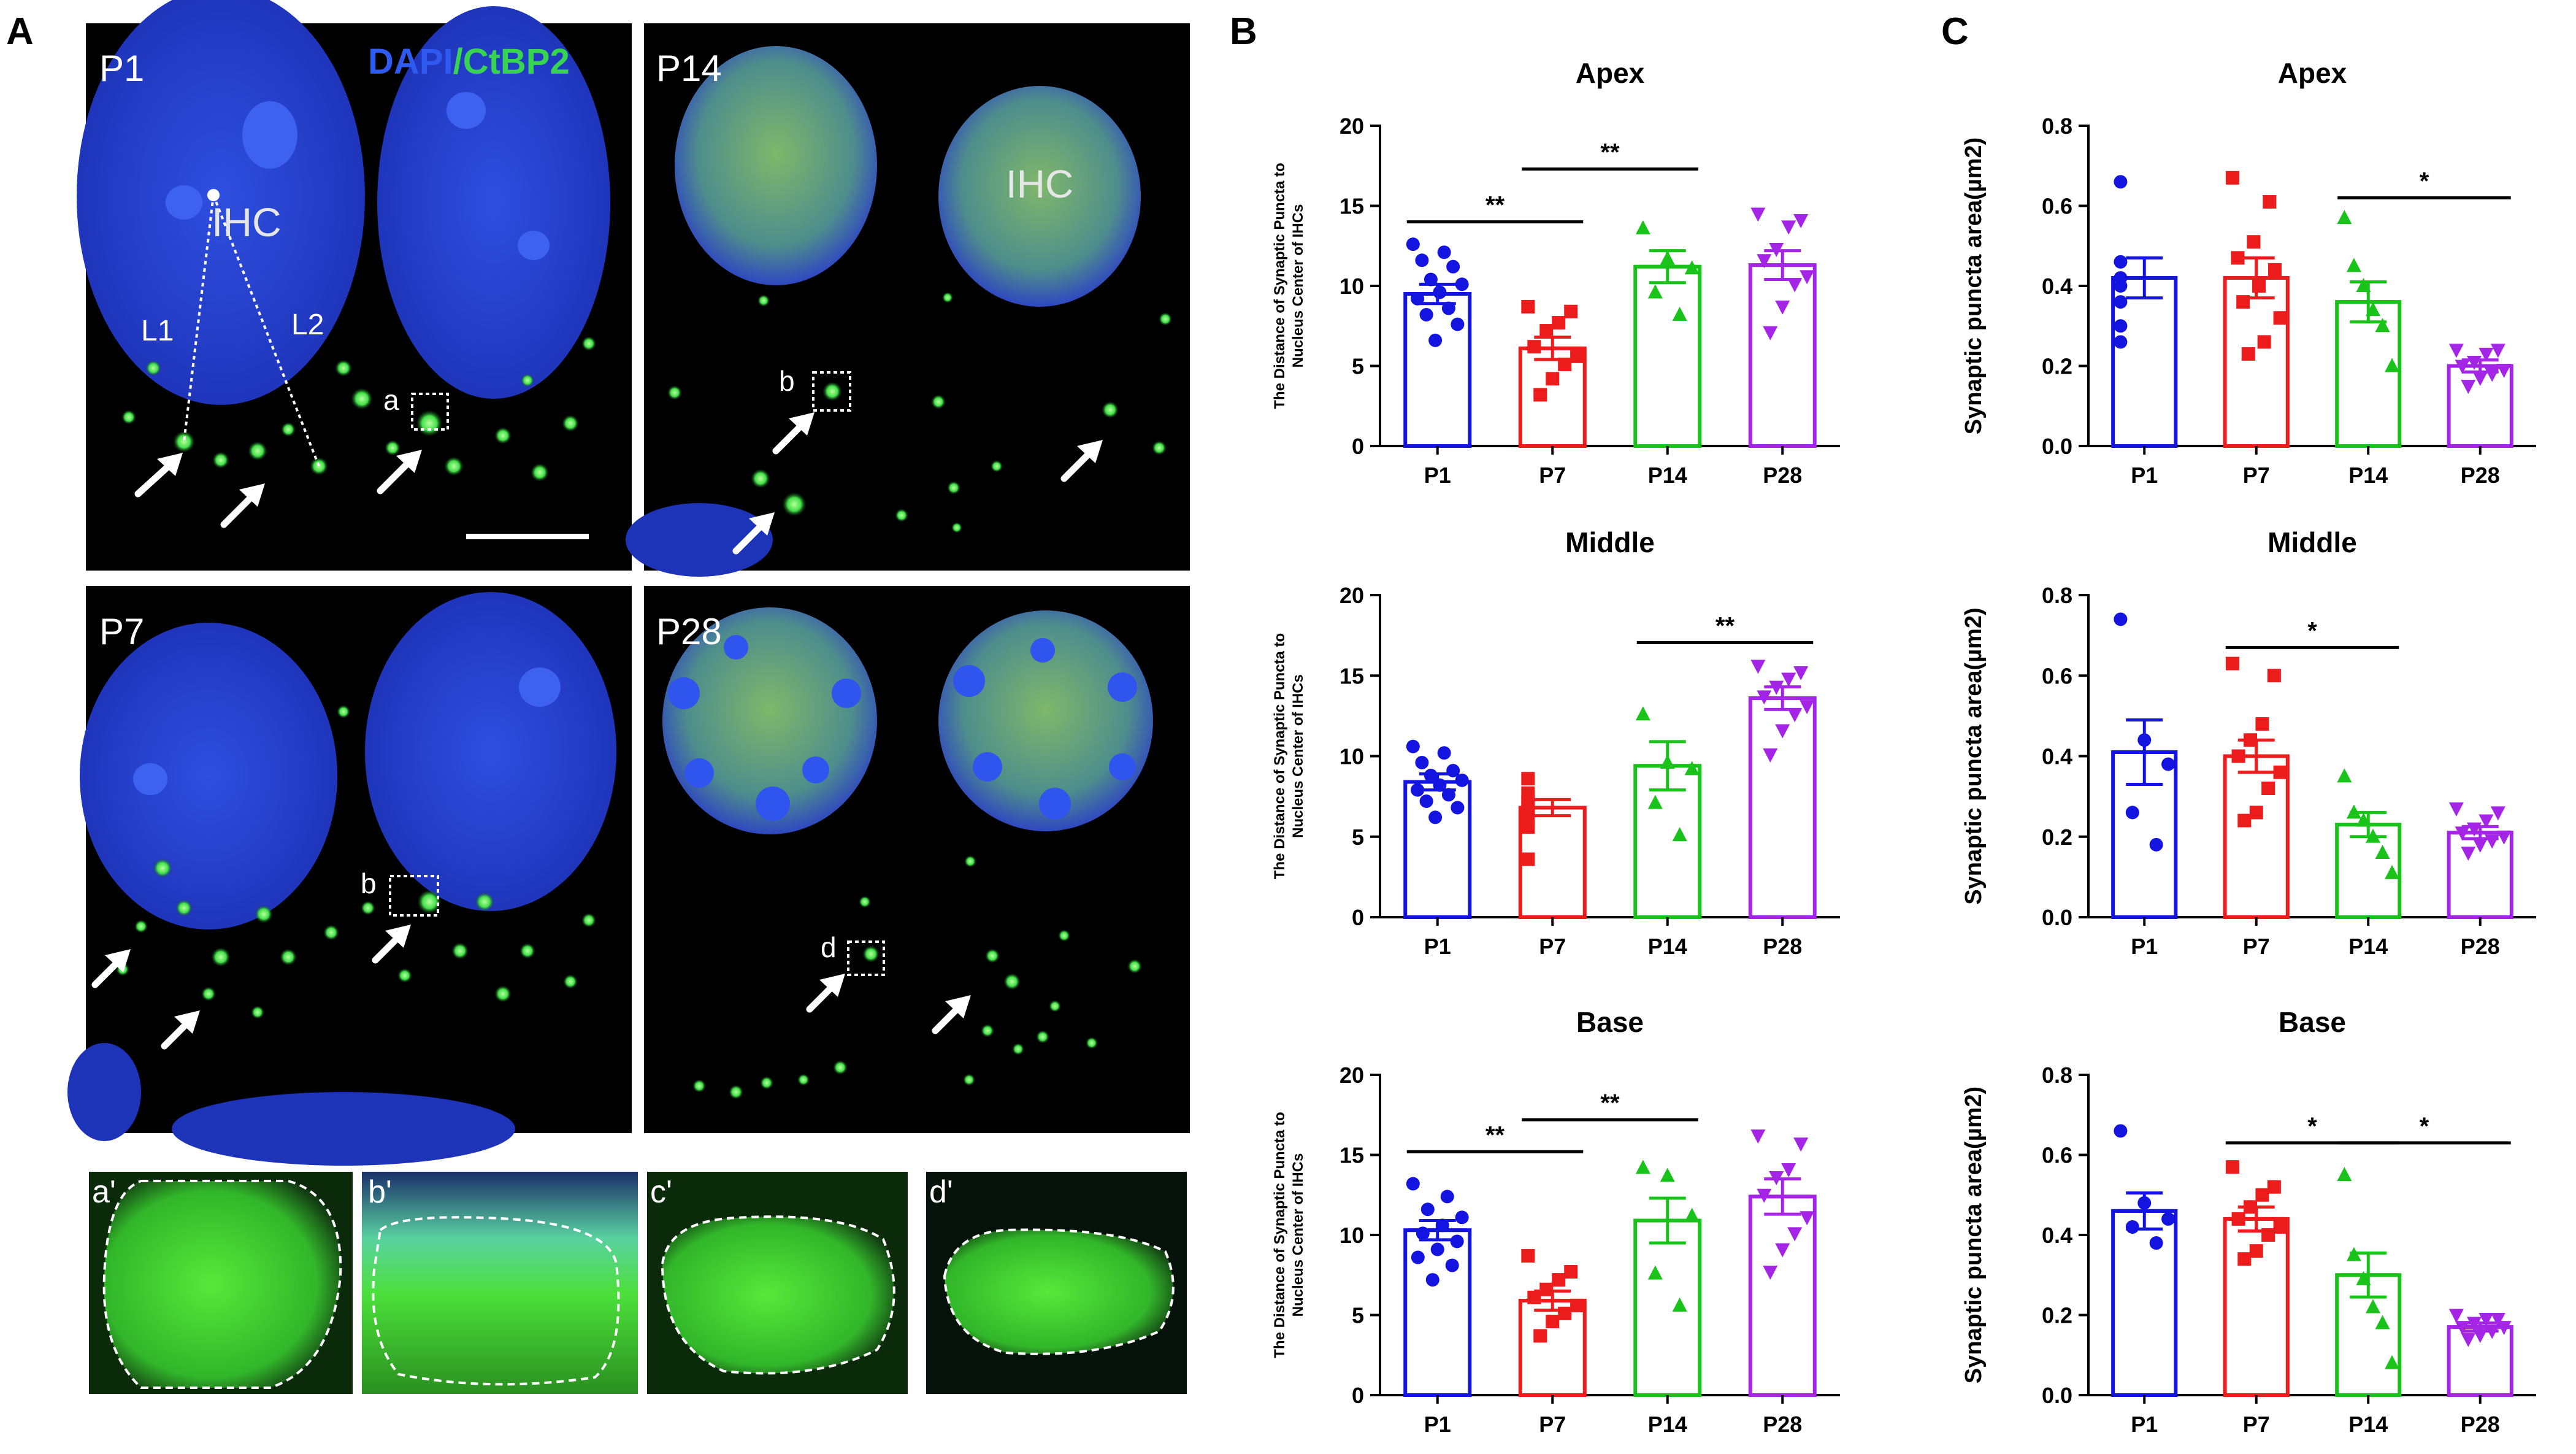 This screenshot has height=1454, width=2576. What do you see at coordinates (1437, 475) in the screenshot?
I see `x-tick-label: P1` at bounding box center [1437, 475].